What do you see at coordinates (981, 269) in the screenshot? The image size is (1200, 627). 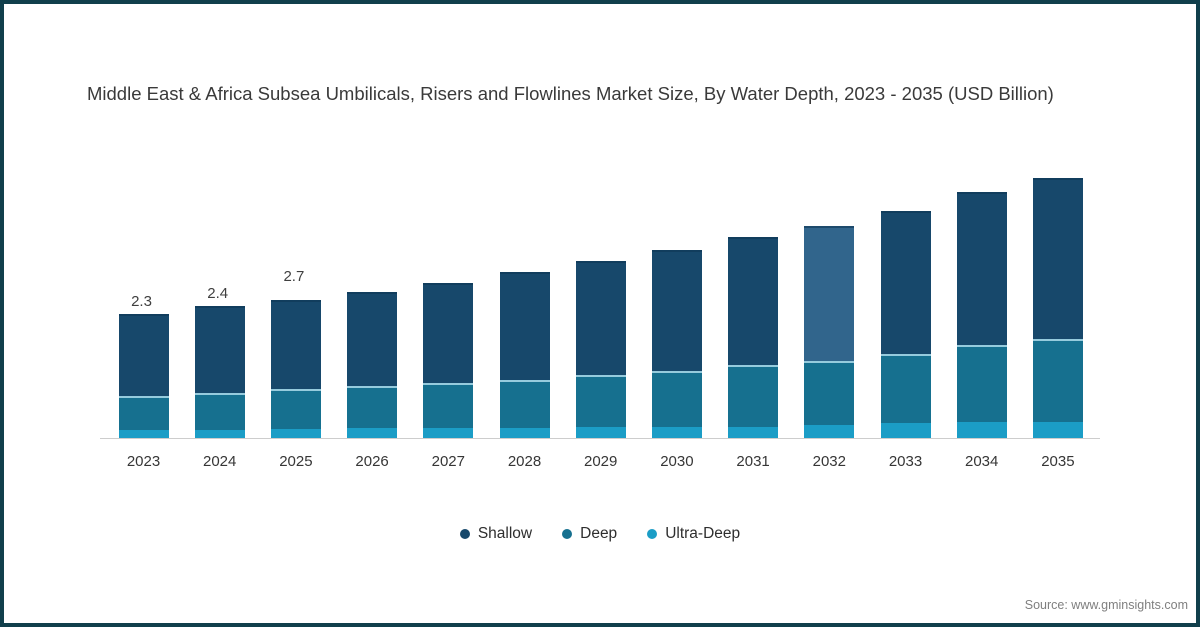 I see `bar-segment-shallow-2034` at bounding box center [981, 269].